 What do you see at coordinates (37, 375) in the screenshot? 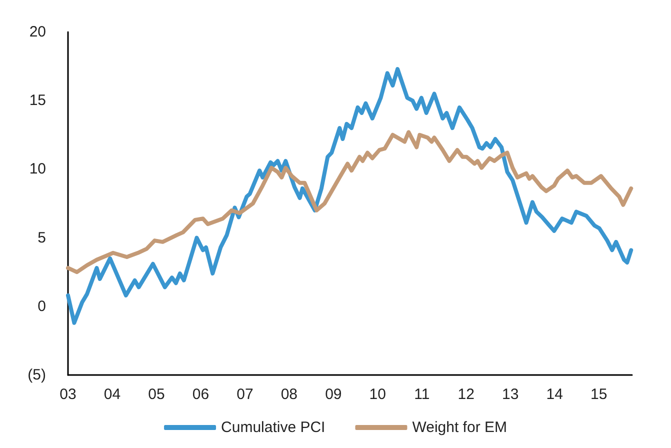
I see `y-tick-label: (5)` at bounding box center [37, 375].